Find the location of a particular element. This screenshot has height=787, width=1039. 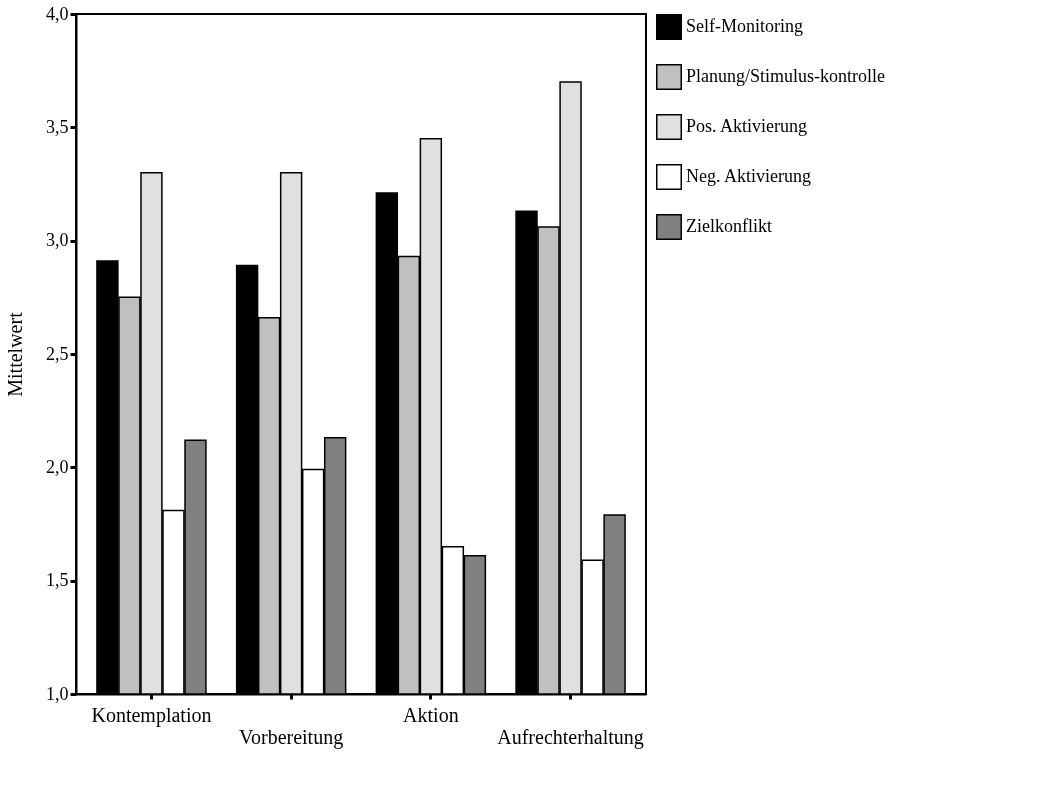

y-tick-label: 1,0 is located at coordinates (57, 693).